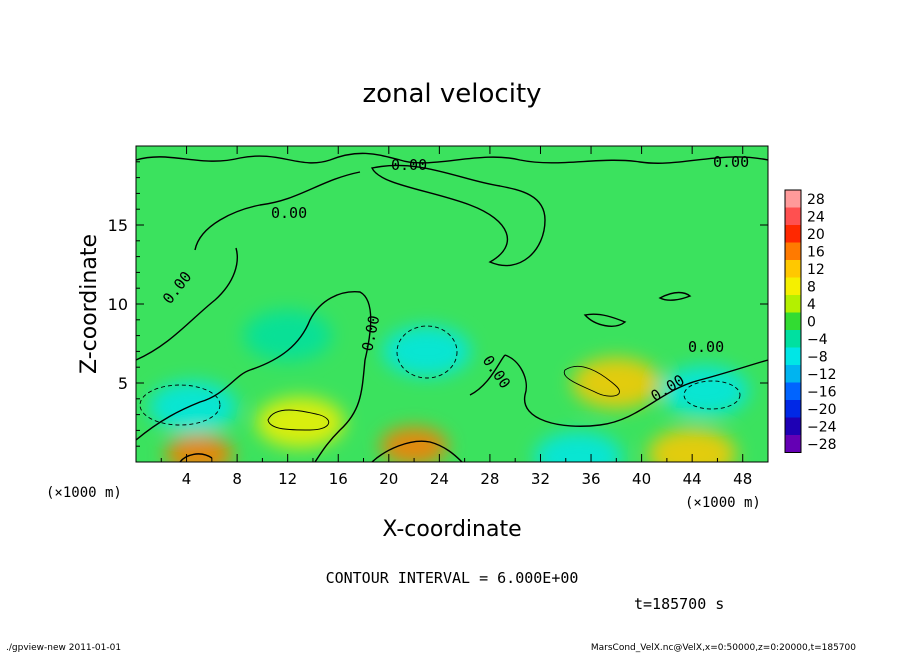  I want to click on colorbar-label: −16, so click(822, 392).